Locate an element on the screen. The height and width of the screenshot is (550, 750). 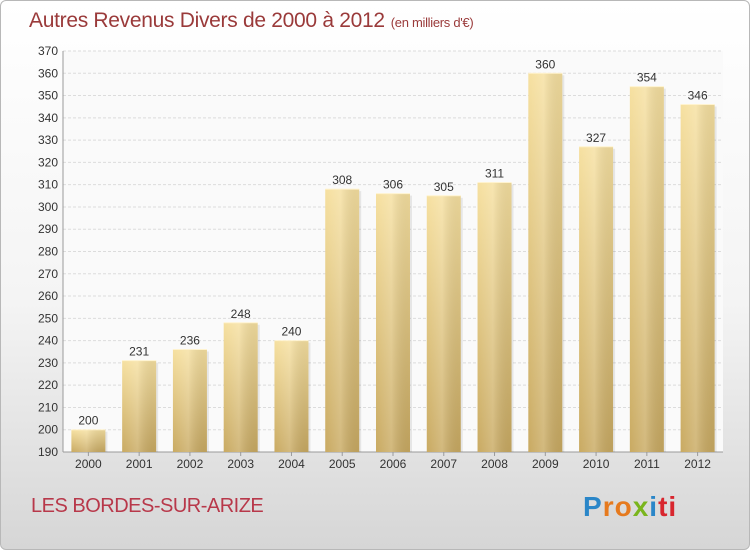
bar-value-label: 346 is located at coordinates (698, 95).